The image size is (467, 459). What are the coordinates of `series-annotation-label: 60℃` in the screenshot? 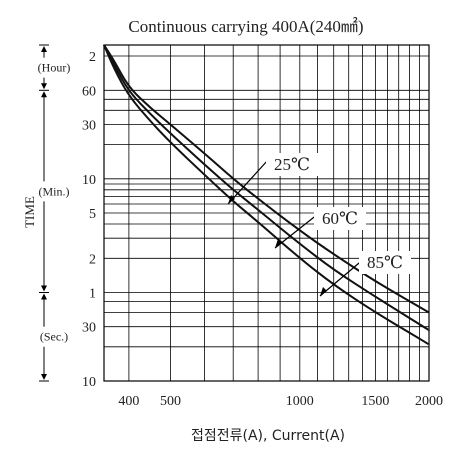 It's located at (340, 218).